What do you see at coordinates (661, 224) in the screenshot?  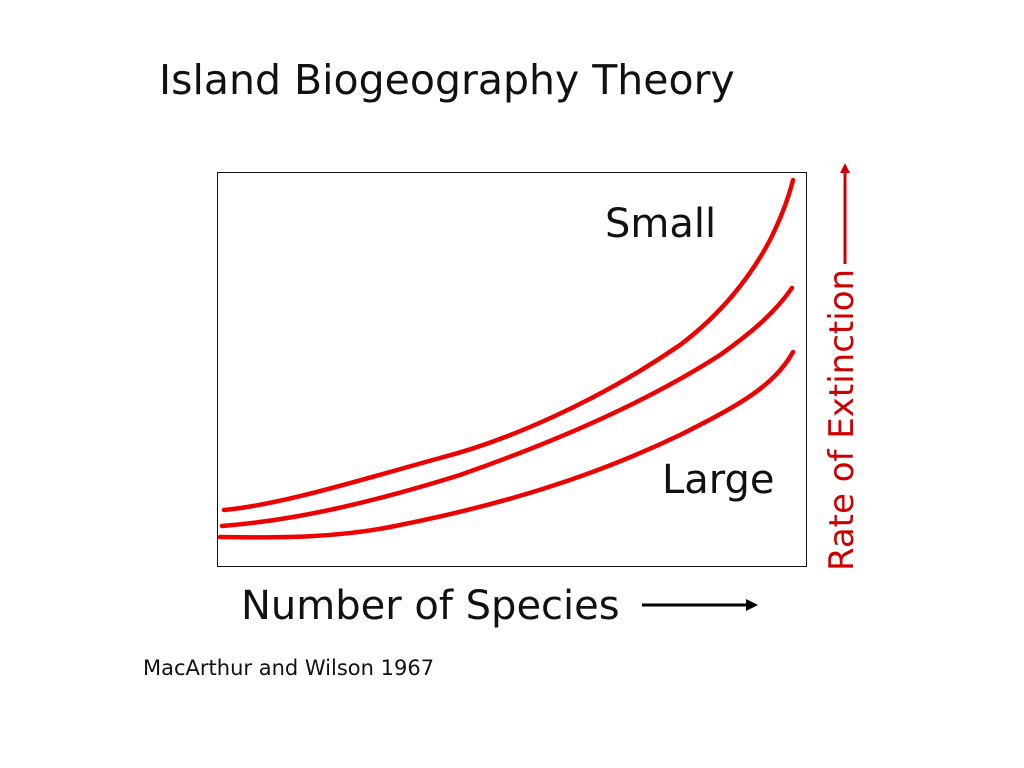 I see `small-island-label: Small` at bounding box center [661, 224].